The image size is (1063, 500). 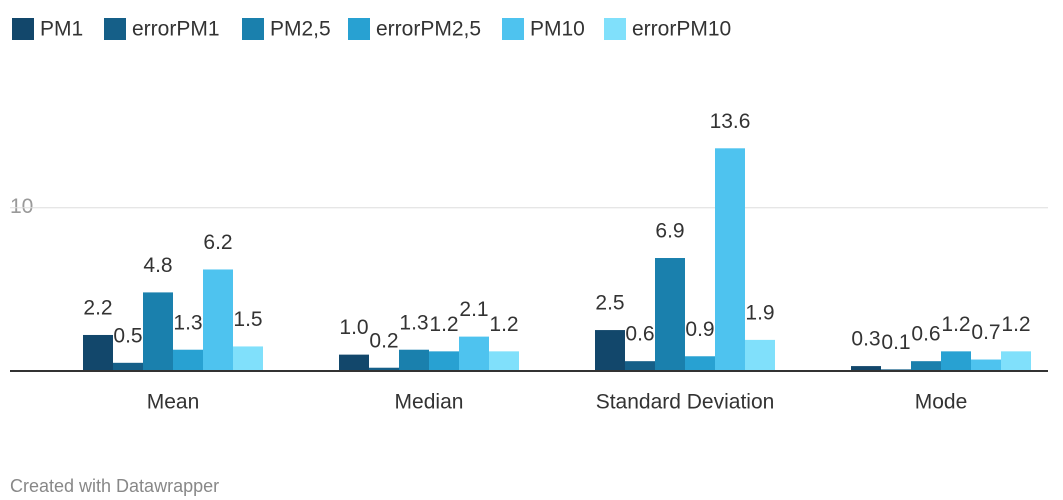 I want to click on value-label: 13.6, so click(x=730, y=121).